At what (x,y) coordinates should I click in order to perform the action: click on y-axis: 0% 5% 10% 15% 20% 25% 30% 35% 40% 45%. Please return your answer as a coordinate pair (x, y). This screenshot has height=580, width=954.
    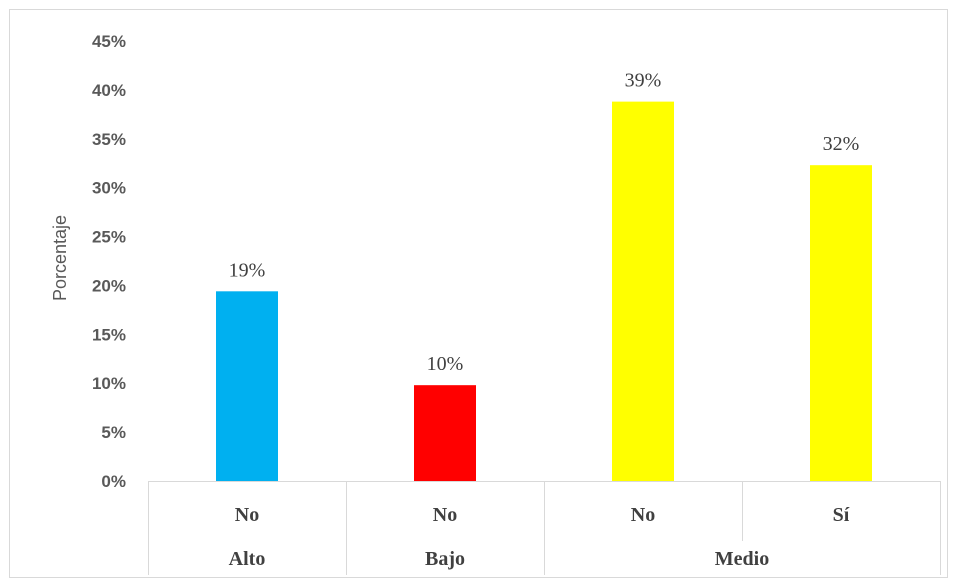
    Looking at the image, I should click on (109, 261).